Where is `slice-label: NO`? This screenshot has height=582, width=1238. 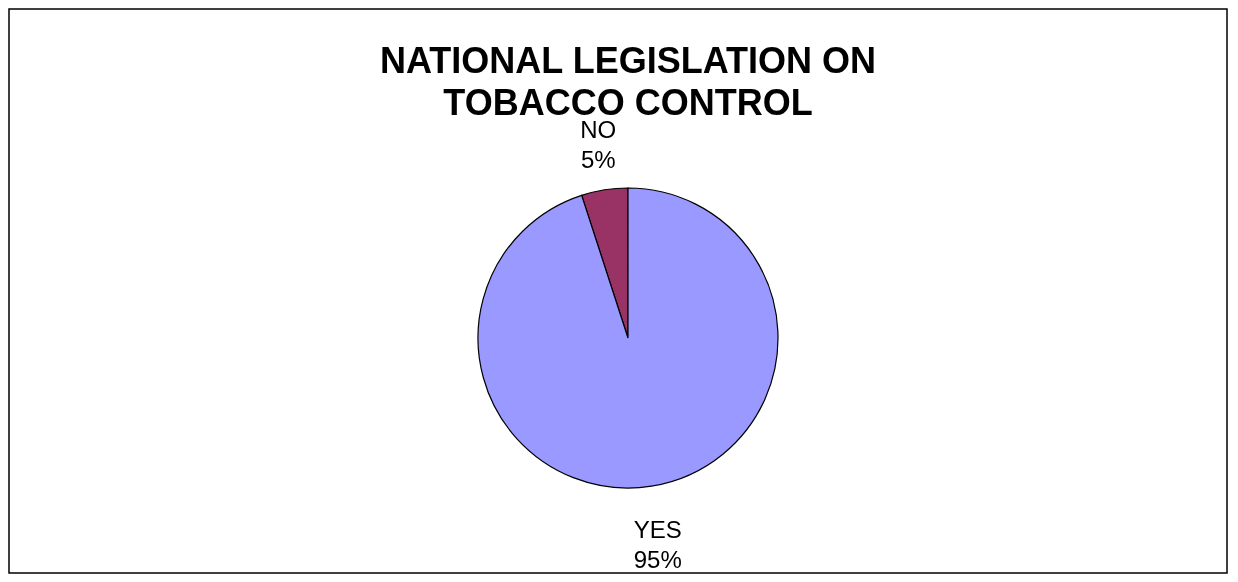 slice-label: NO is located at coordinates (598, 130).